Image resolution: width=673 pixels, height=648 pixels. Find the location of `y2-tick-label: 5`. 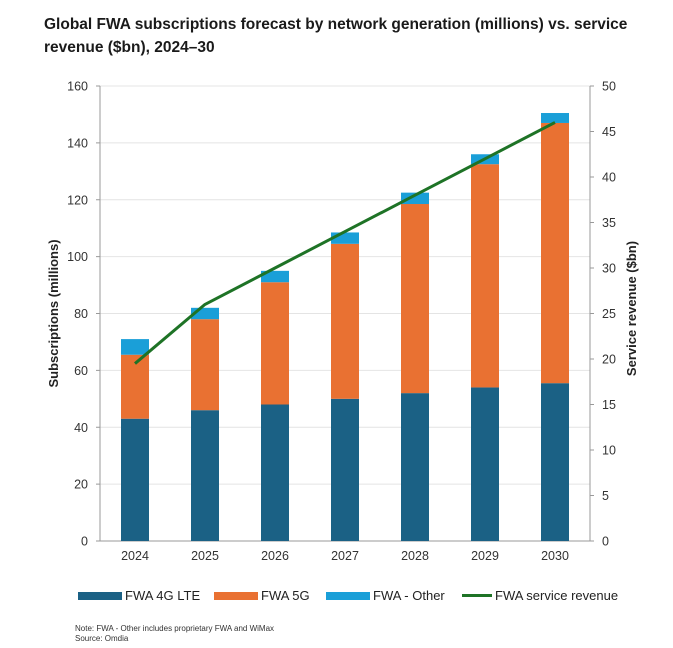

y2-tick-label: 5 is located at coordinates (605, 496).